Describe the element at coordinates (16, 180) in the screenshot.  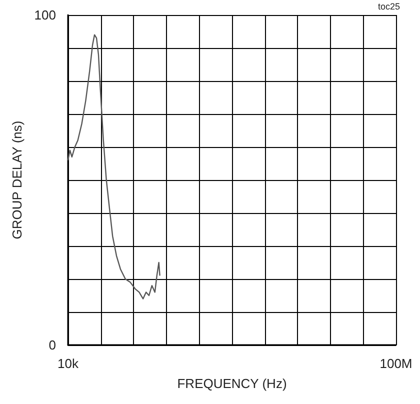
I see `y-axis-title: GROUP DELAY (ns)` at that location.